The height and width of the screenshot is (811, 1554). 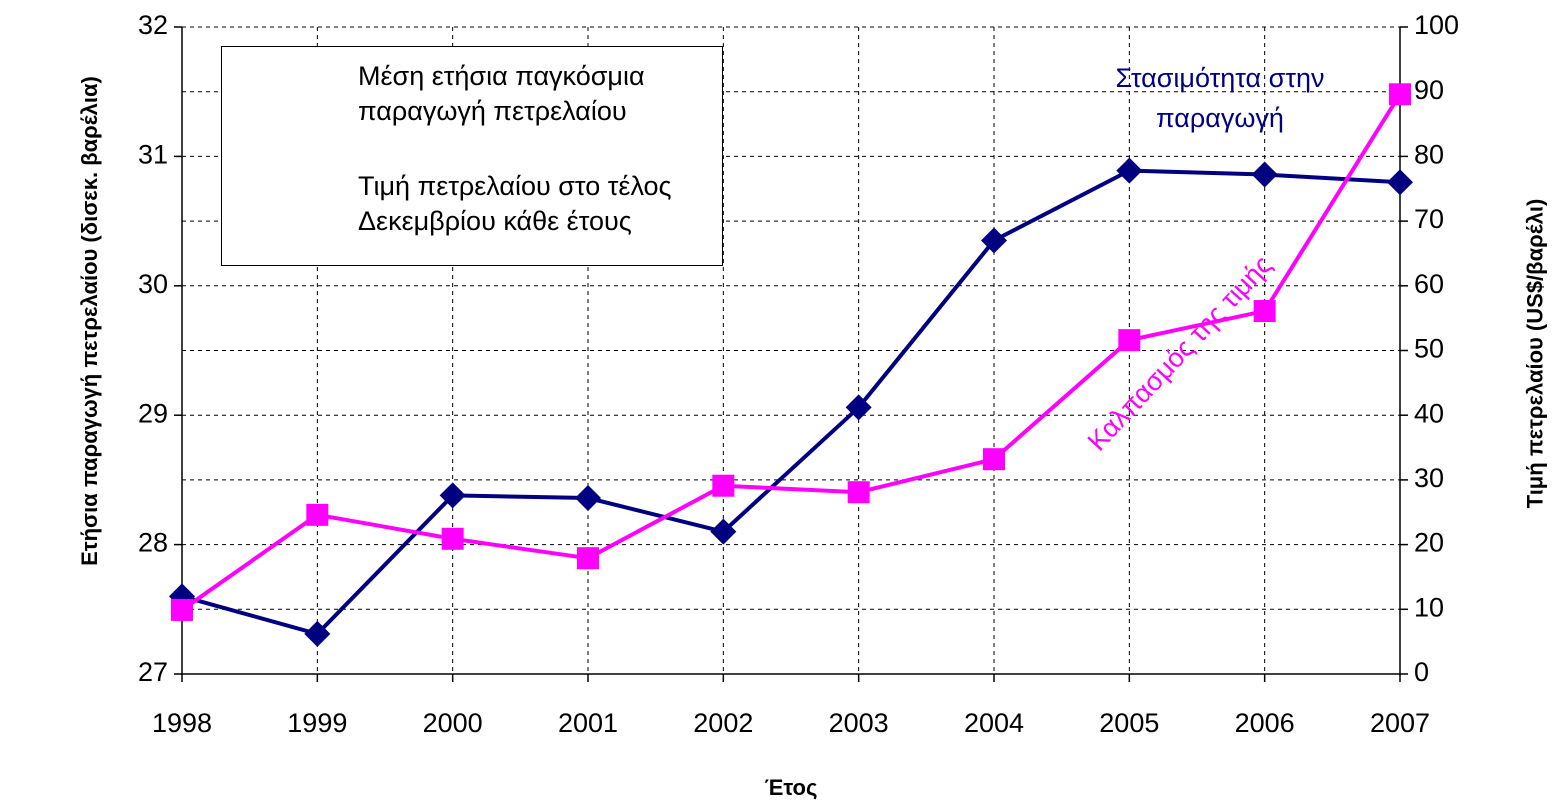 What do you see at coordinates (453, 723) in the screenshot?
I see `x-tick-label: 2000` at bounding box center [453, 723].